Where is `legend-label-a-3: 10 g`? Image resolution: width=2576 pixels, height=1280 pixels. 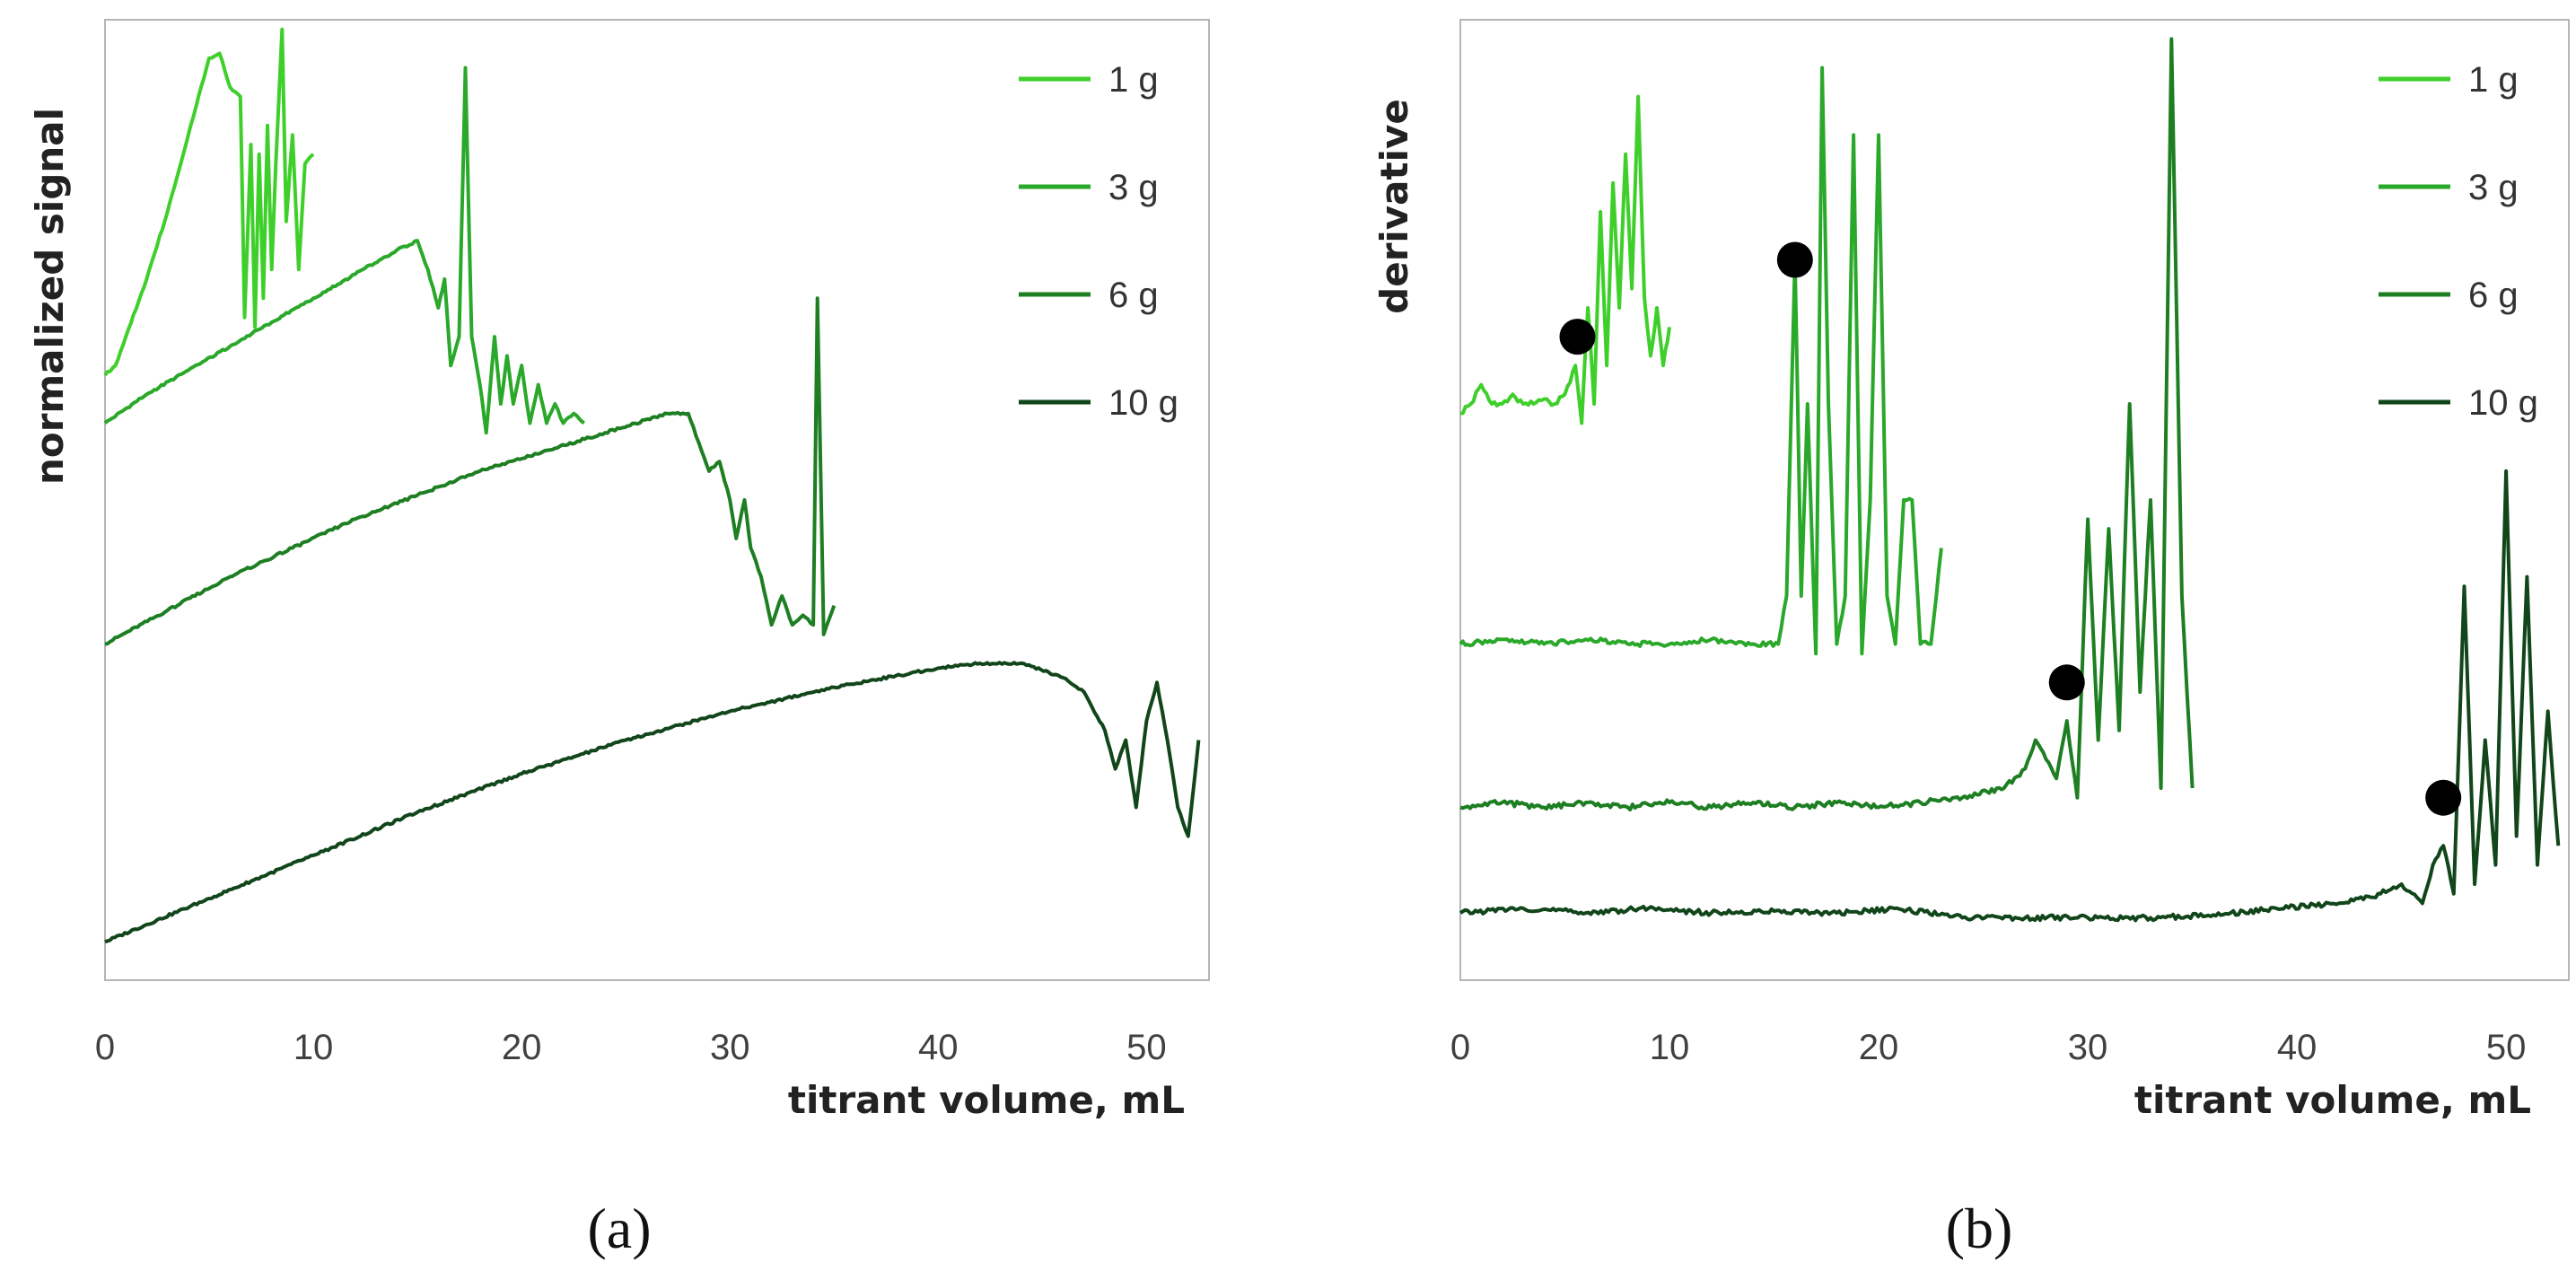
legend-label-a-3: 10 g is located at coordinates (1143, 403).